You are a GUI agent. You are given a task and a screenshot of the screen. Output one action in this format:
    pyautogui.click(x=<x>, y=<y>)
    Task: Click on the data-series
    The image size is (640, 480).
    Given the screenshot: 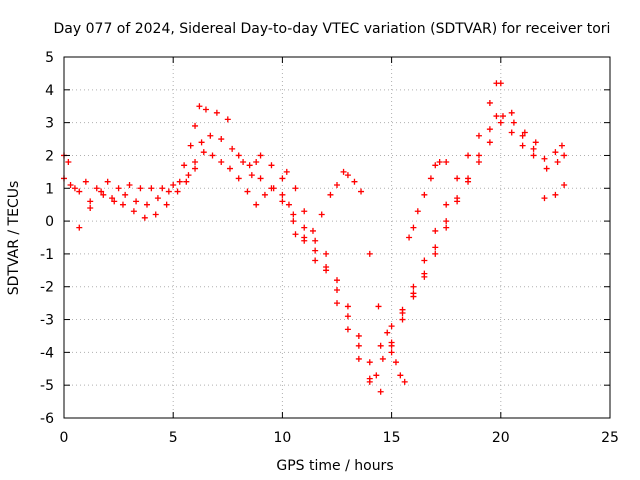 What is the action you would take?
    pyautogui.click(x=366, y=272)
    